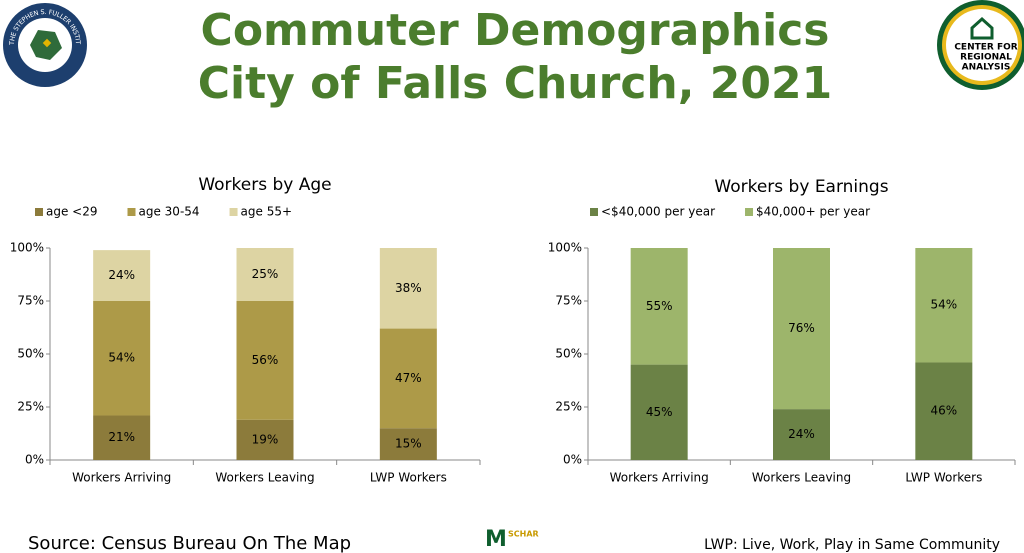  I want to click on data-label: 38%, so click(408, 288).